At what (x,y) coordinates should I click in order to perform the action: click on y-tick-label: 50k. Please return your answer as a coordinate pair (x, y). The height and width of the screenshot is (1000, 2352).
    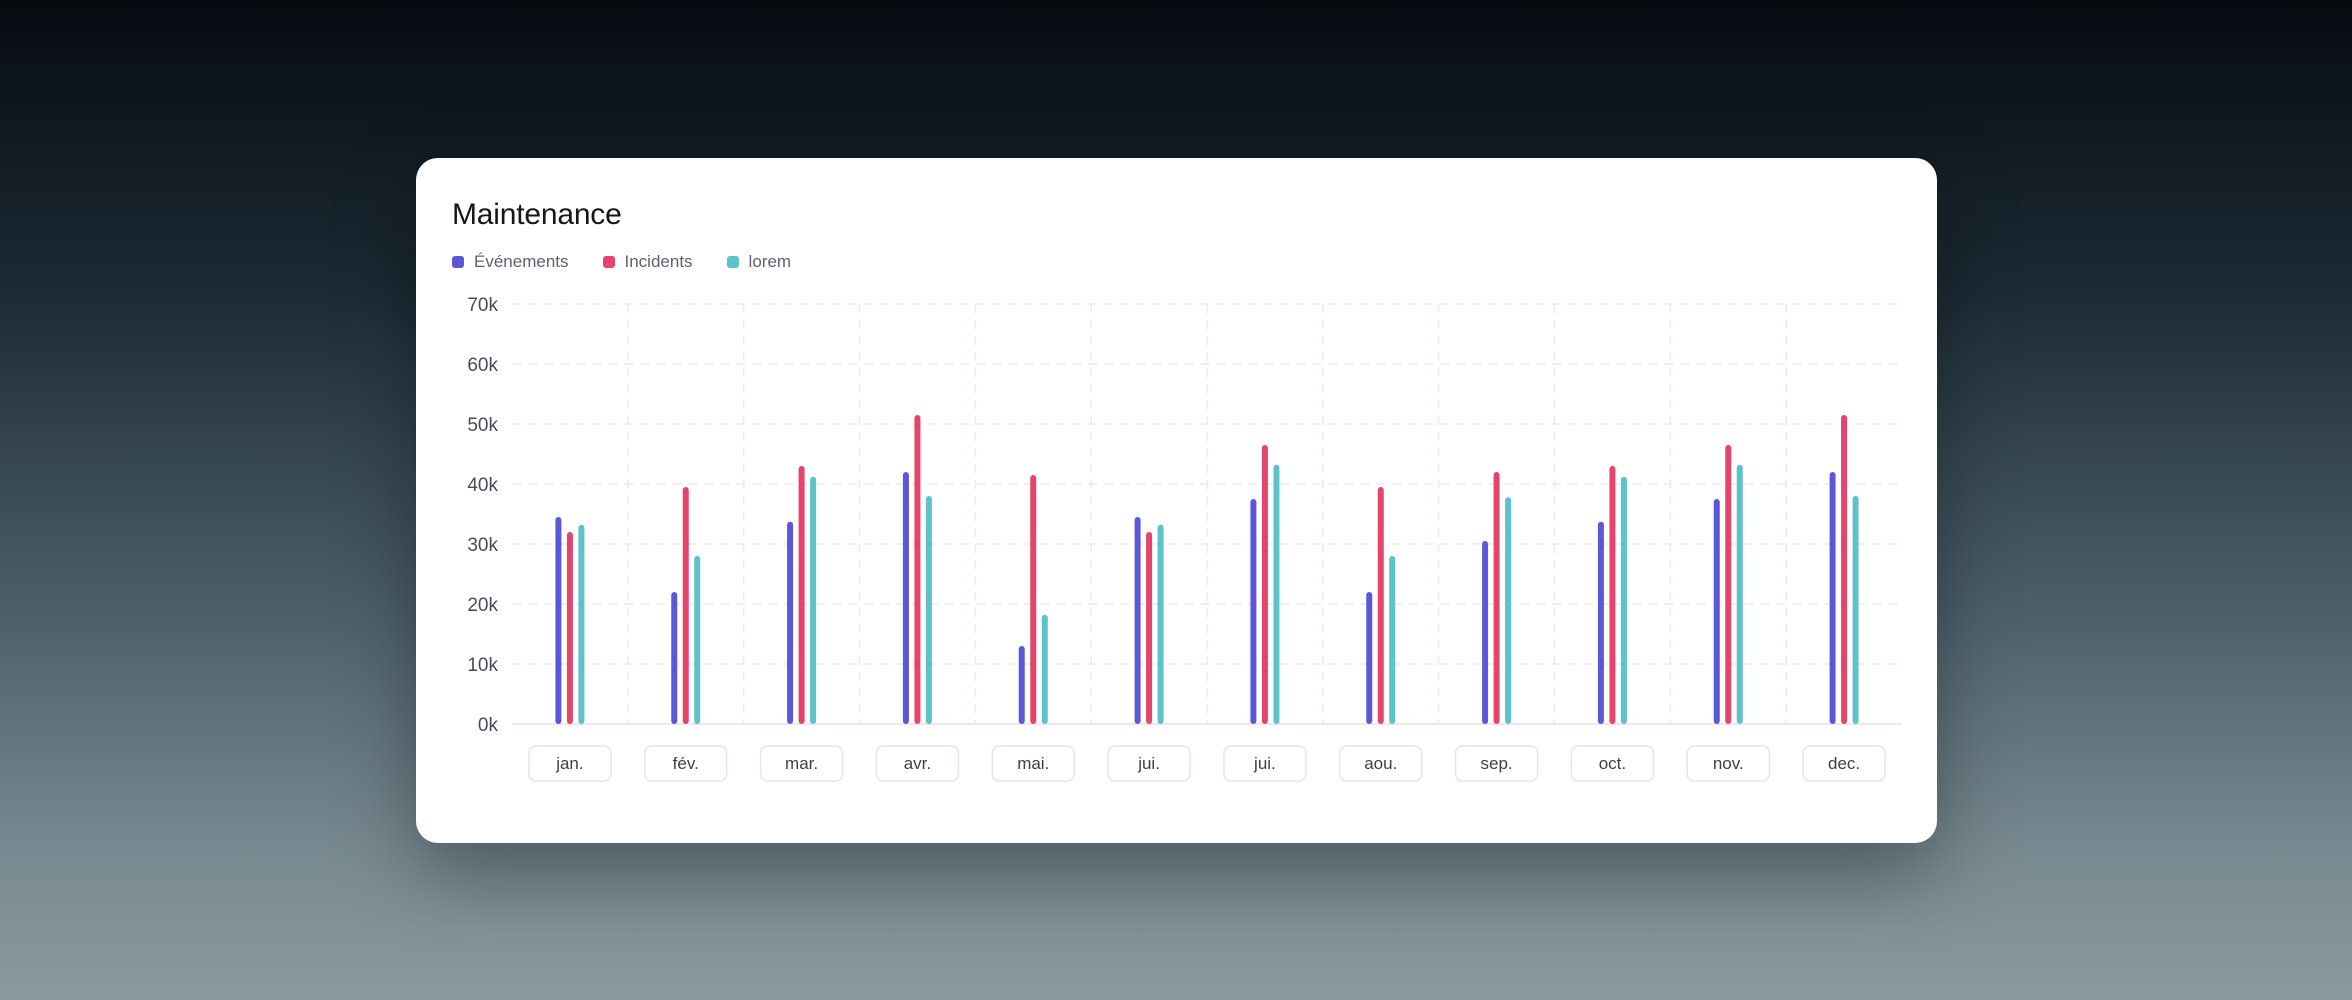
    Looking at the image, I should click on (482, 425).